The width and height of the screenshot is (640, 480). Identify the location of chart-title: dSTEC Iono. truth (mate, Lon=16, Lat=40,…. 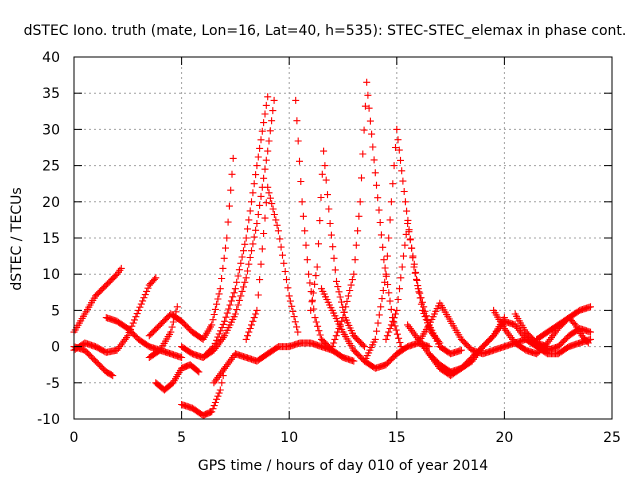
(325, 31).